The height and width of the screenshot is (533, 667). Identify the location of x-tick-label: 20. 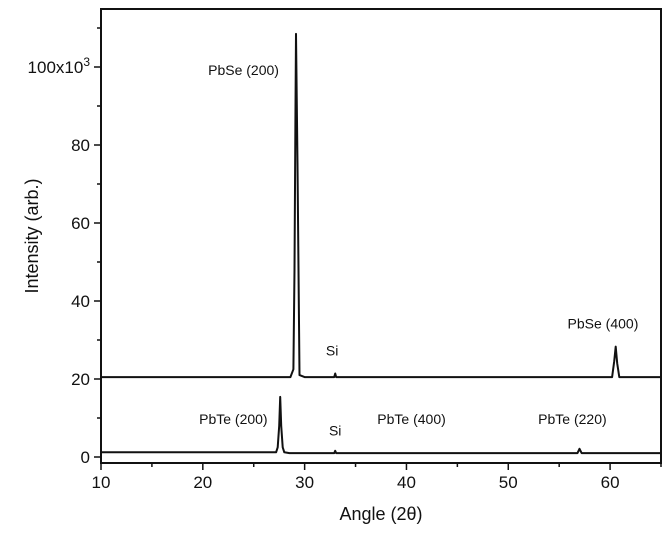
(202, 482).